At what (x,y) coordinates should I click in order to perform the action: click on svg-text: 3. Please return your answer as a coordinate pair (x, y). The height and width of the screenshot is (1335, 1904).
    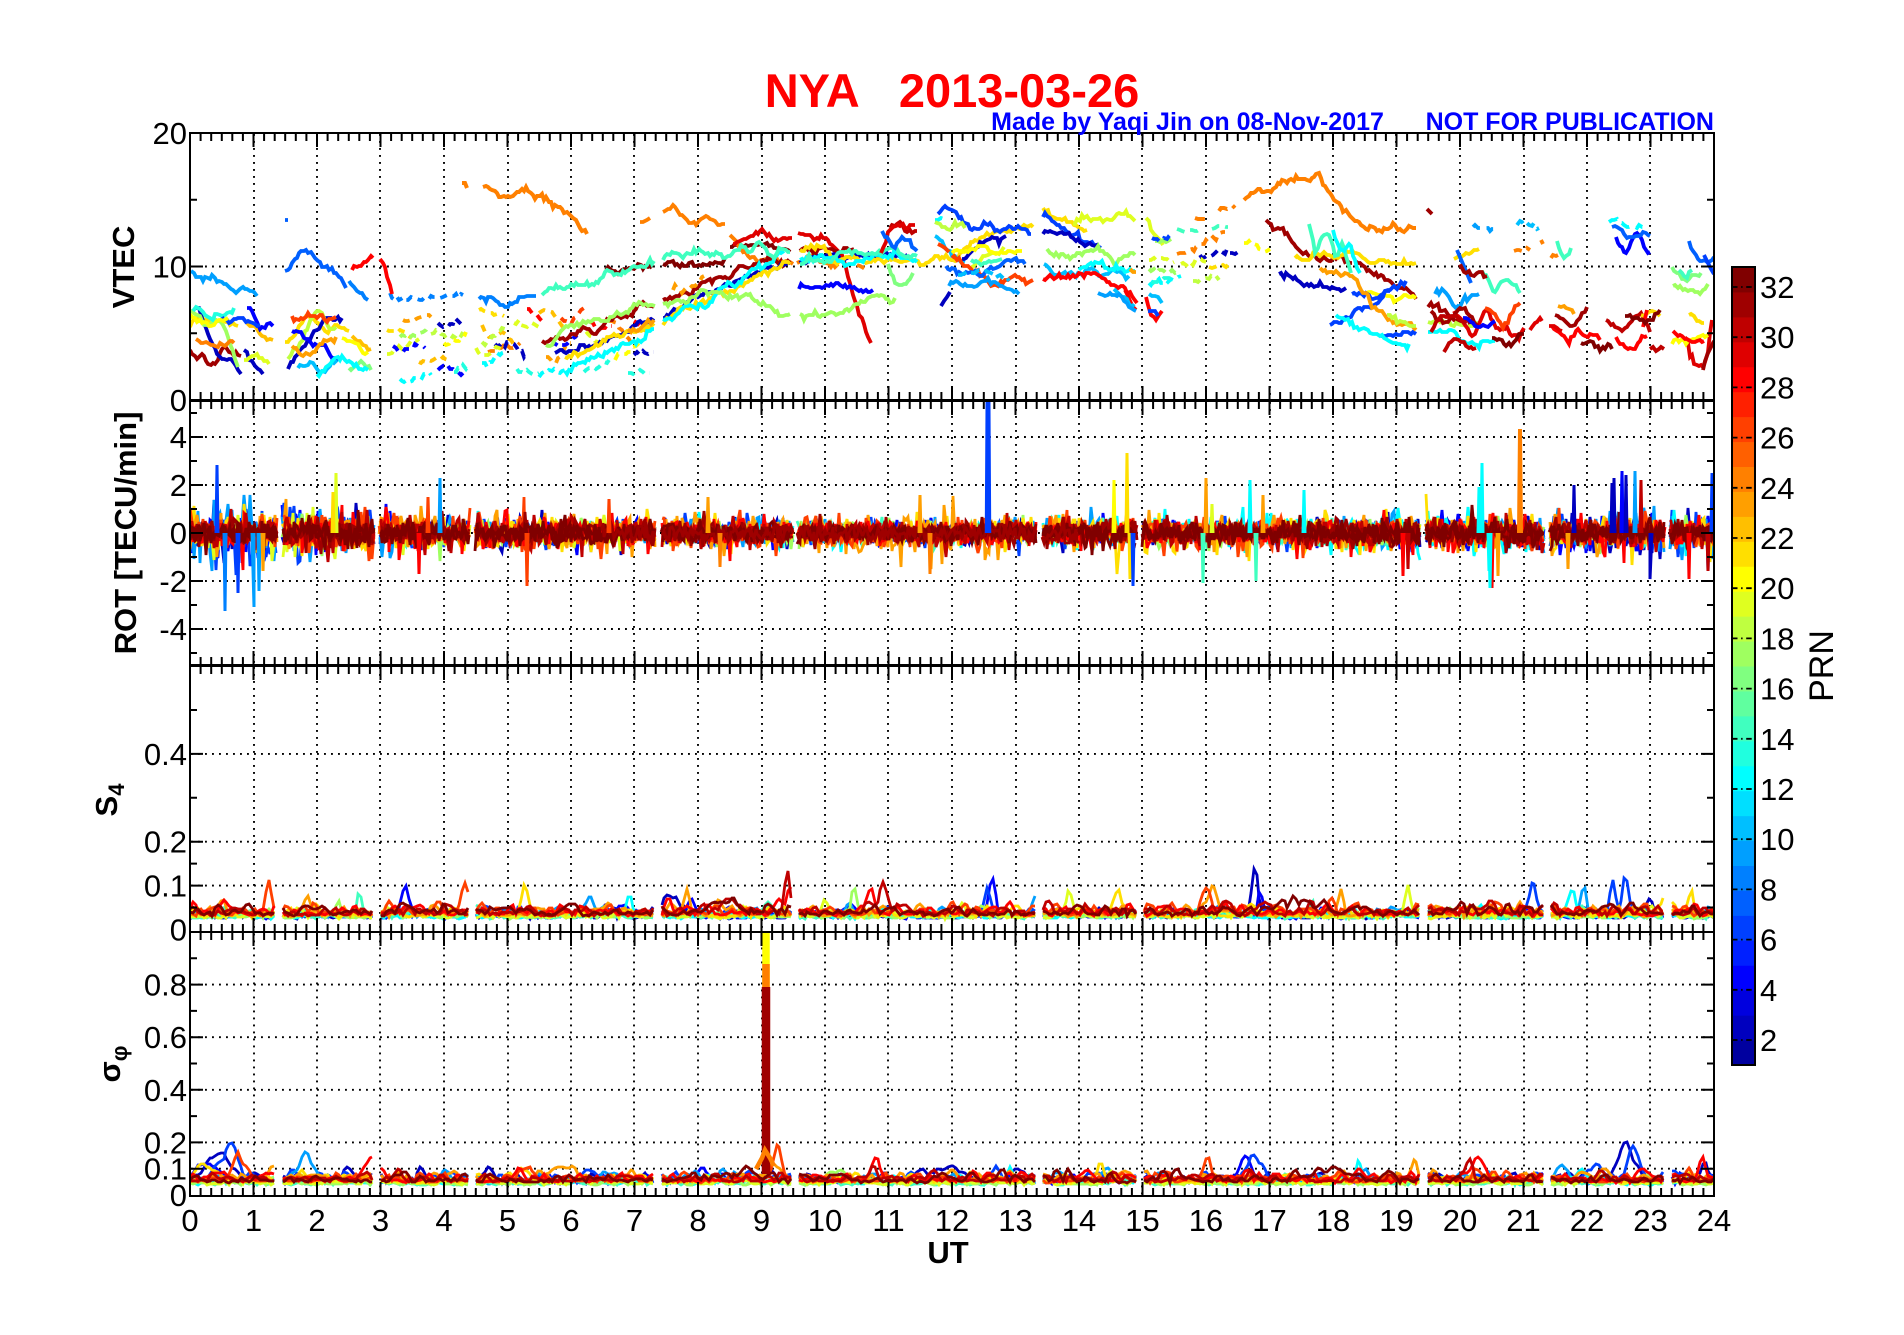
    Looking at the image, I should click on (380, 1220).